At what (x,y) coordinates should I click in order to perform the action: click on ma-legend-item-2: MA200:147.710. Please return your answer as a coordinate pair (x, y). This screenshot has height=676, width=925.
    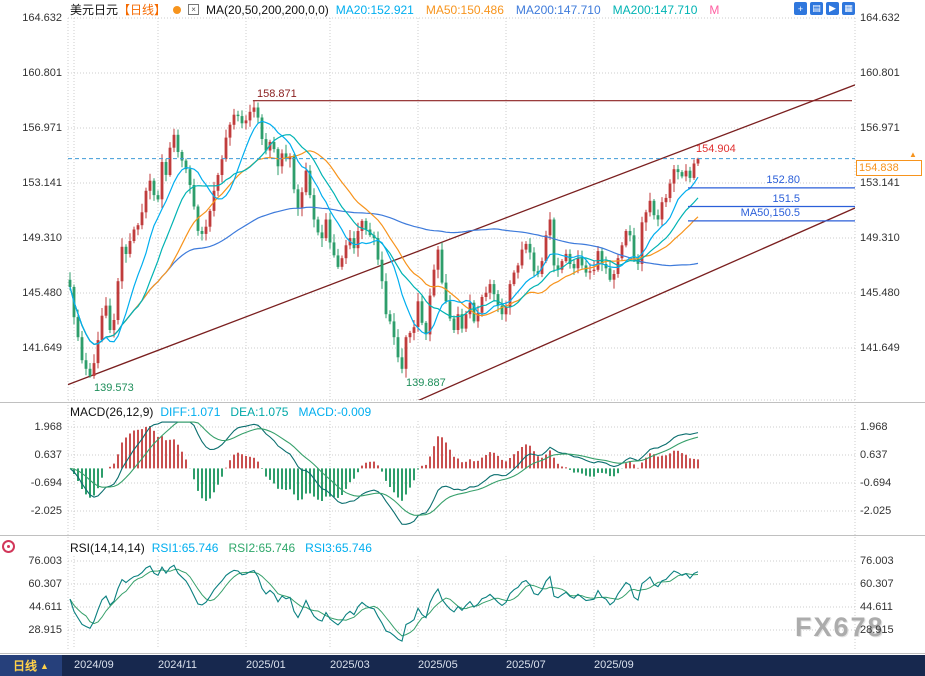
    Looking at the image, I should click on (558, 9).